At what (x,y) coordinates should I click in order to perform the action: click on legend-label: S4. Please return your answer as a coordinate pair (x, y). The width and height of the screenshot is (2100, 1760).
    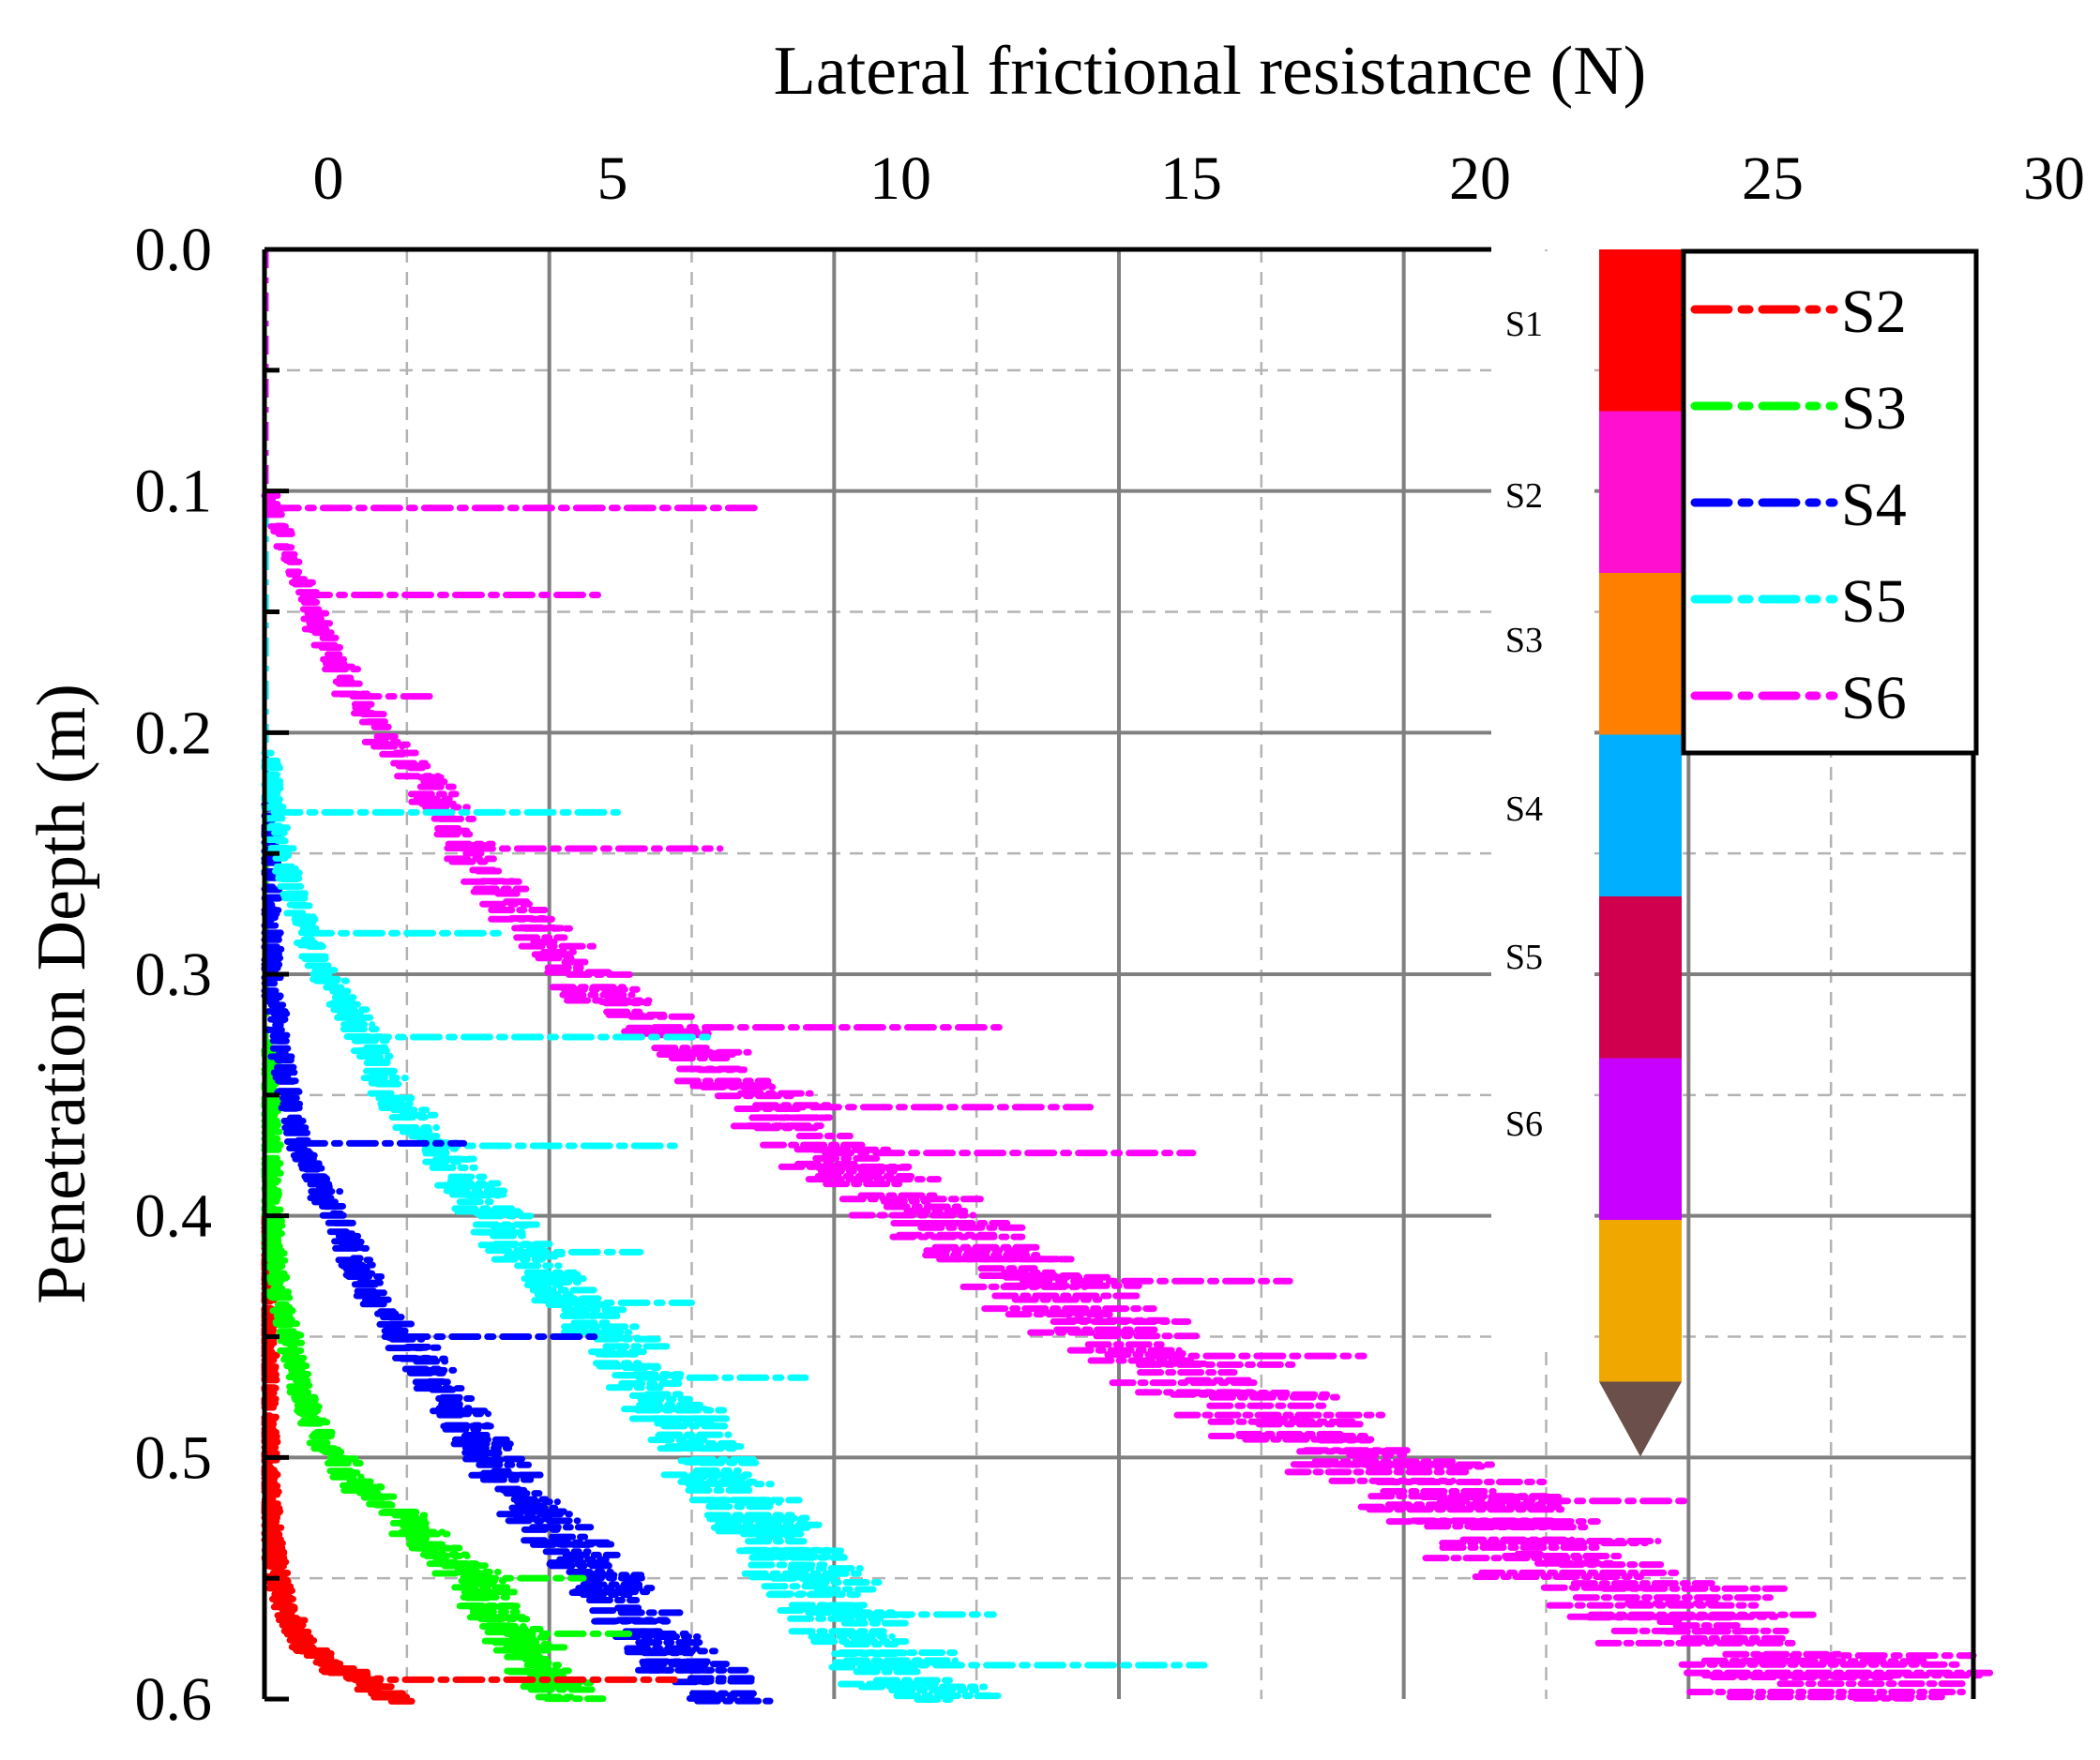
    Looking at the image, I should click on (1874, 505).